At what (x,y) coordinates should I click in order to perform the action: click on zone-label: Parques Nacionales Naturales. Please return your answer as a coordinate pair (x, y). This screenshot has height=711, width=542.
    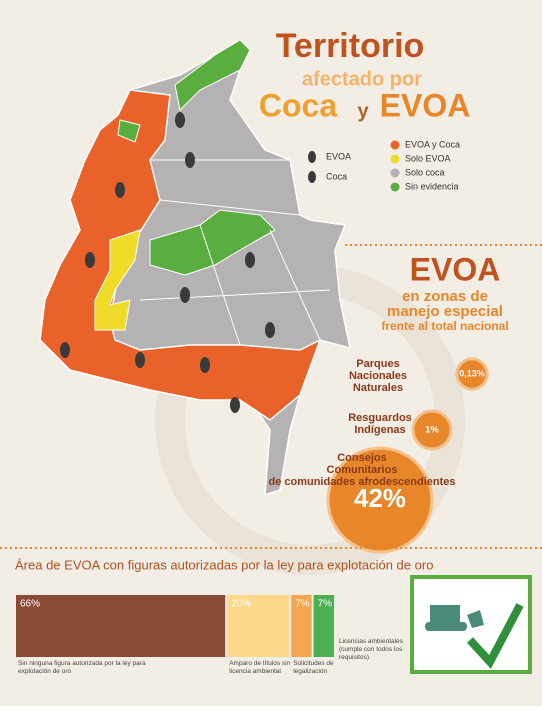
    Looking at the image, I should click on (378, 376).